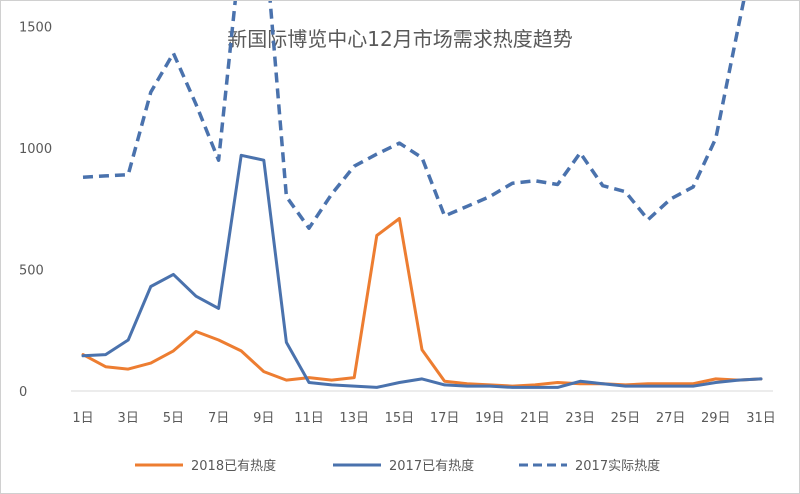 The height and width of the screenshot is (494, 800). I want to click on legend: 2018已有热度 2017已有热度 2017实际热度, so click(397, 466).